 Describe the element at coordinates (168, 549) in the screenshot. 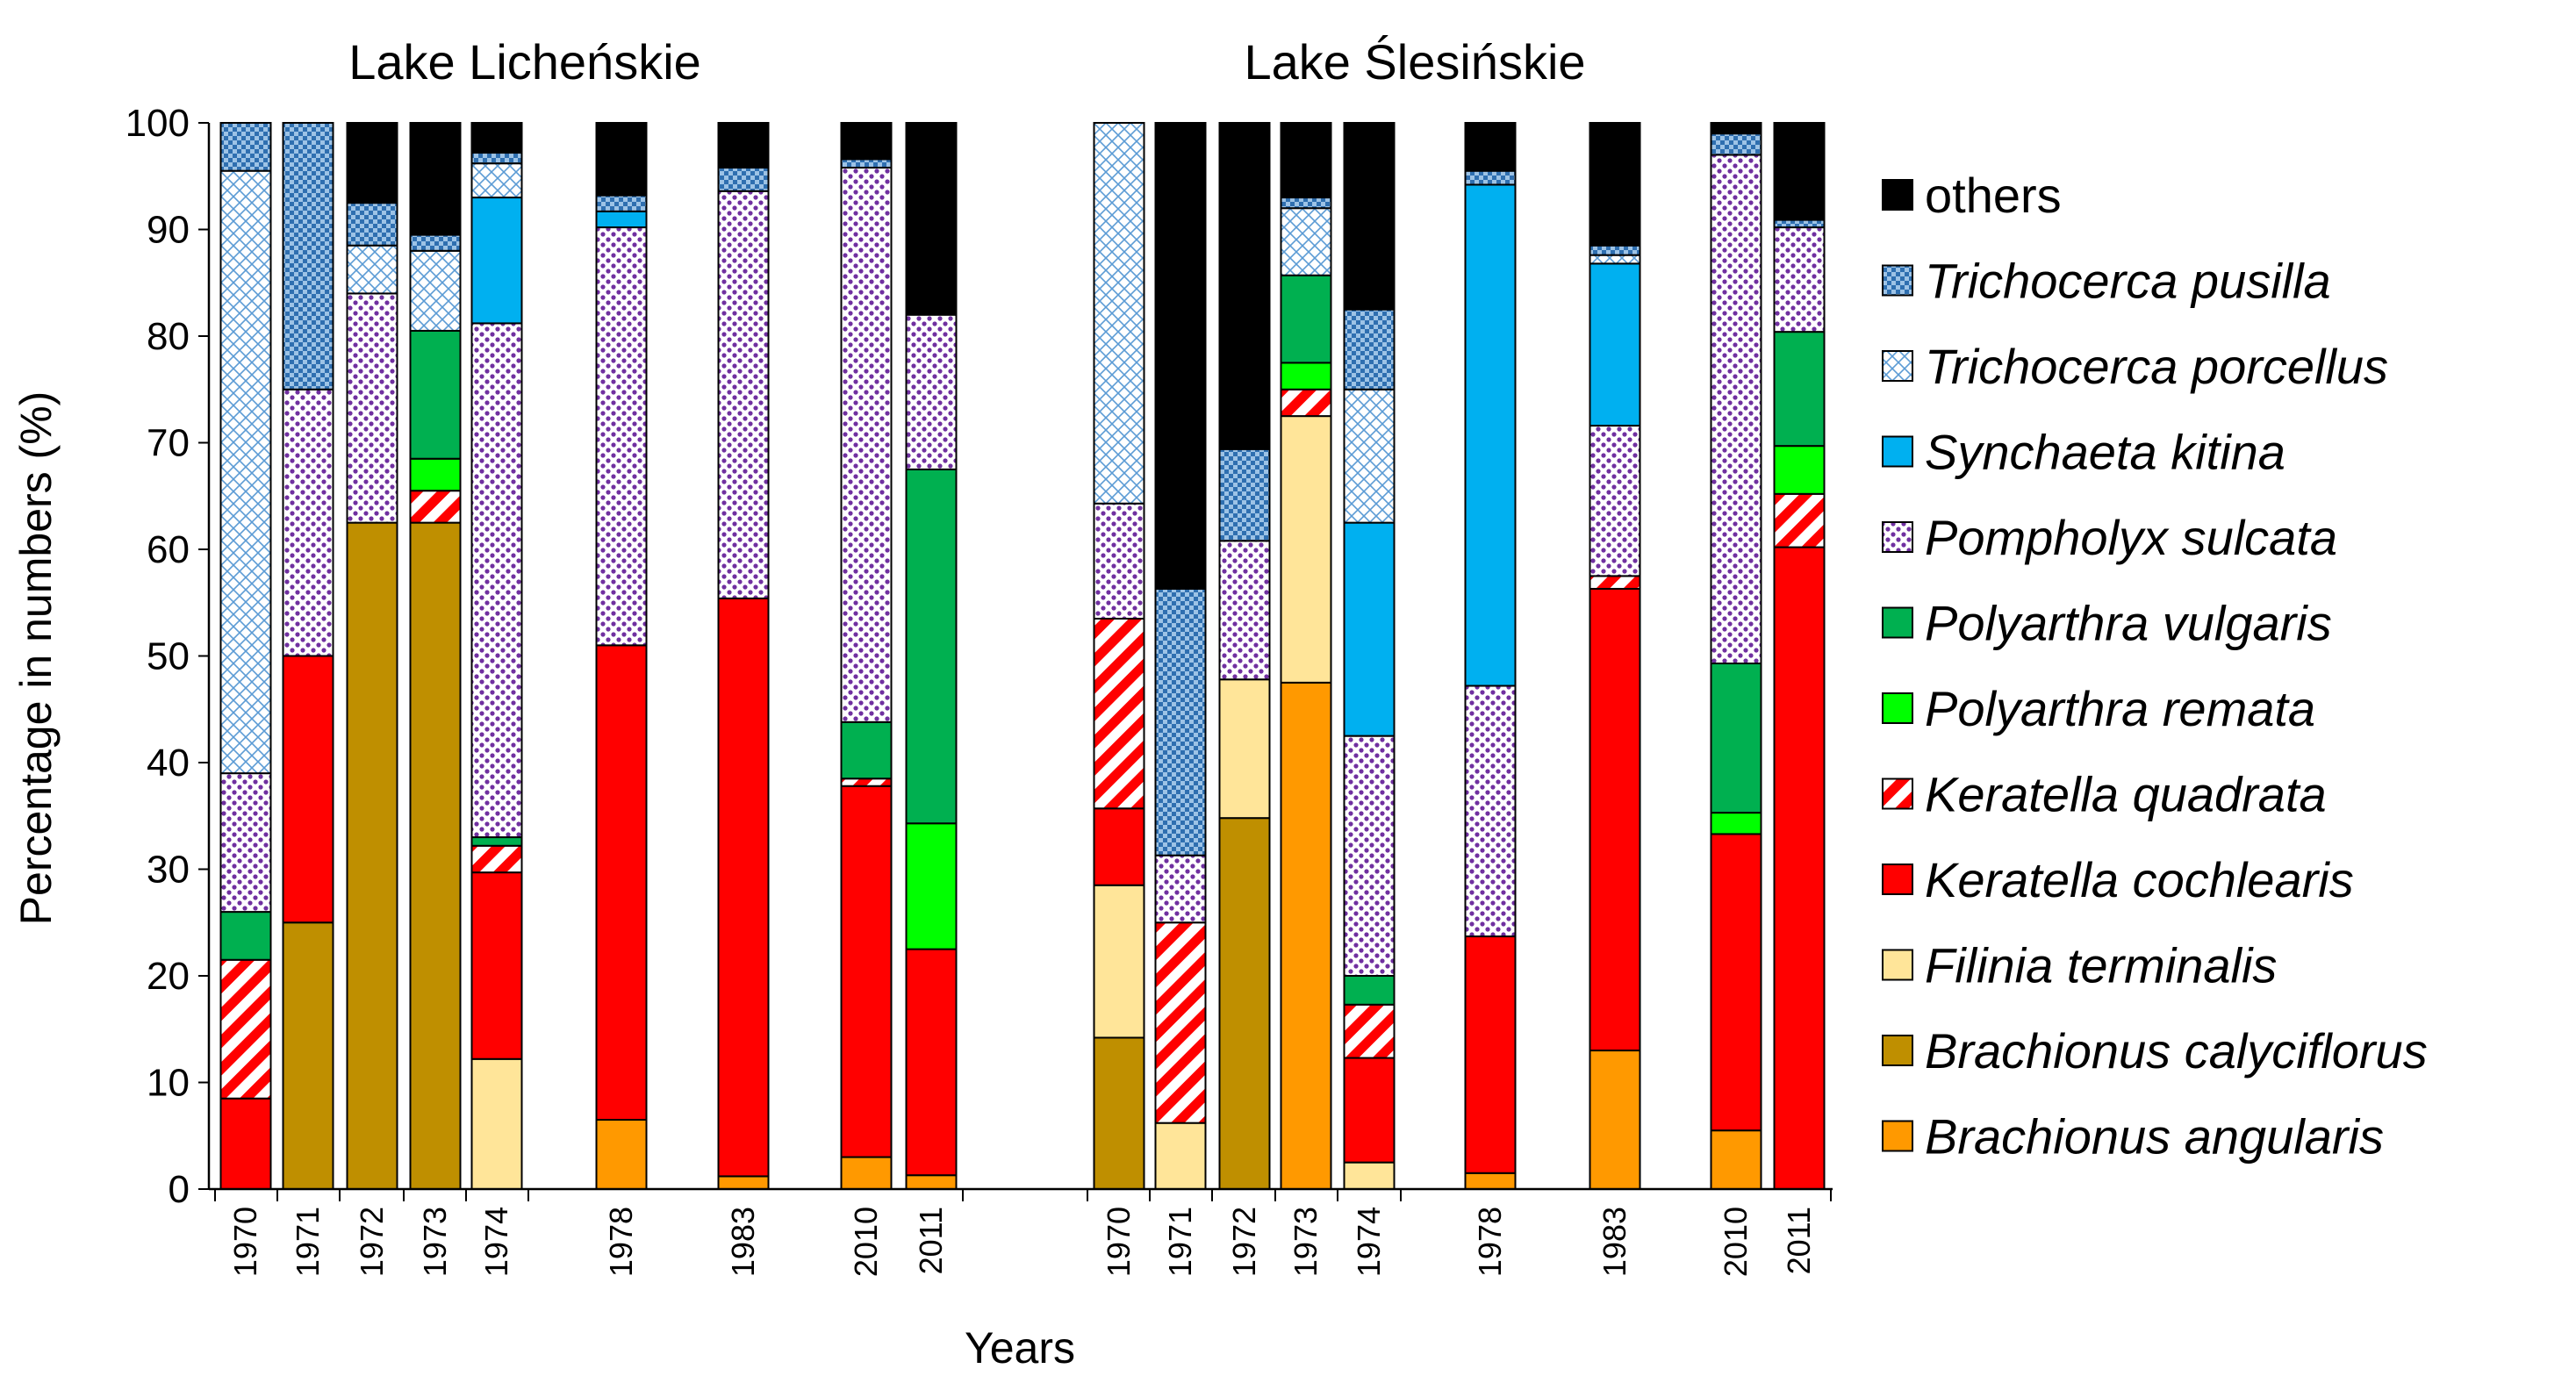

I see `y-tick-label: 60` at that location.